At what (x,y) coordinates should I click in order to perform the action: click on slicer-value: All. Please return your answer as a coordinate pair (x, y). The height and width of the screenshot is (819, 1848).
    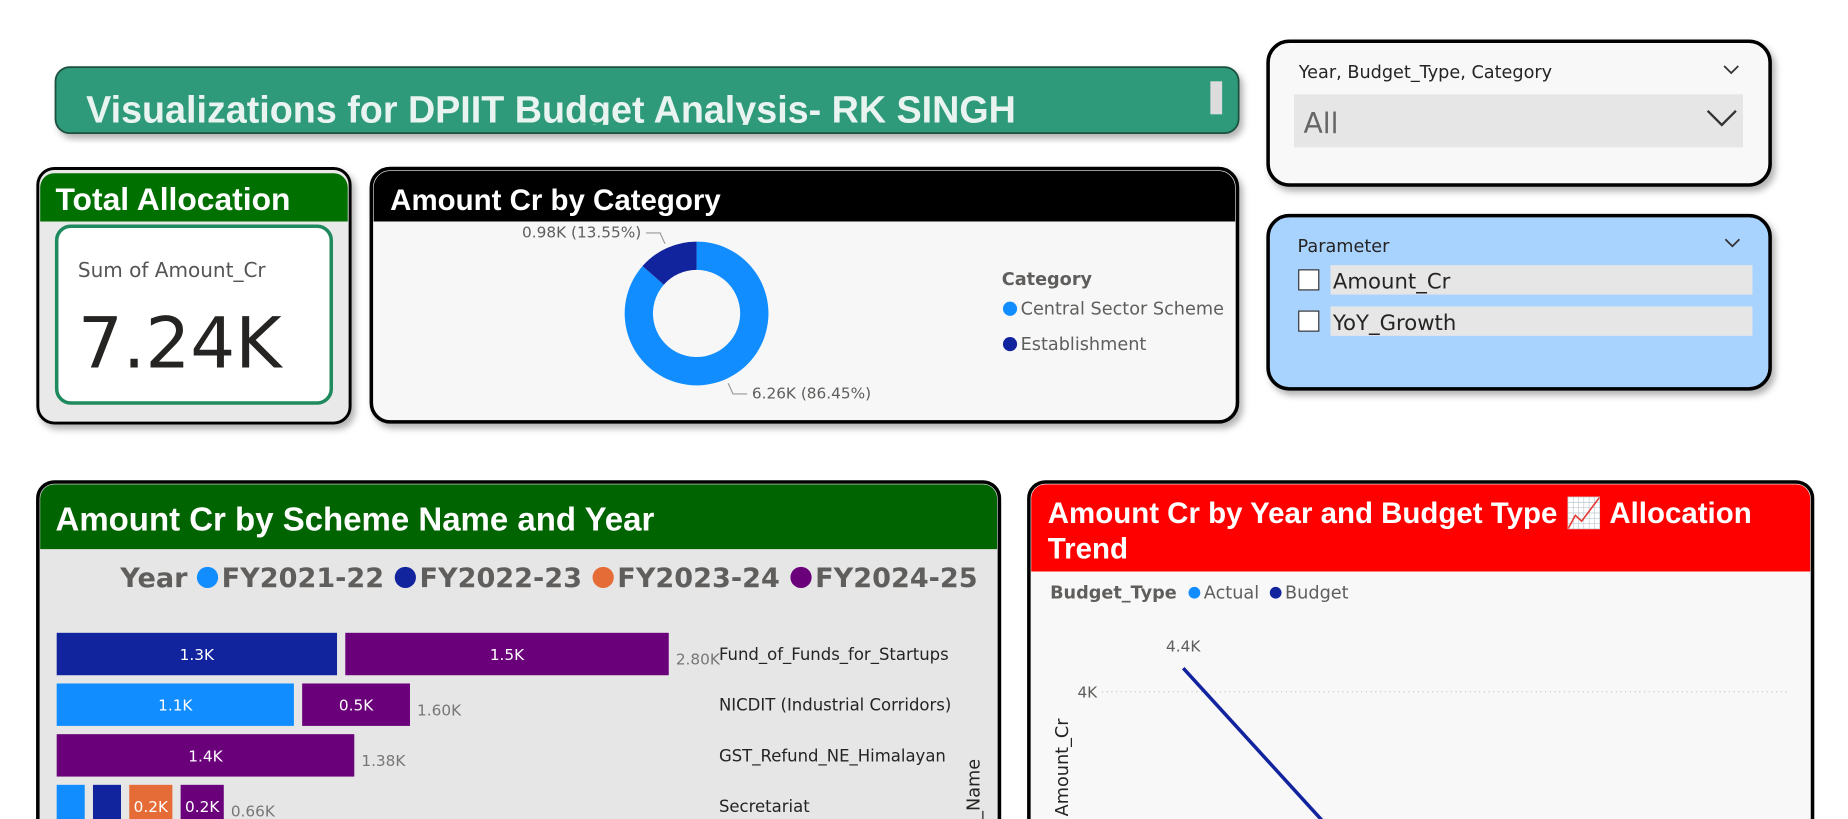
    Looking at the image, I should click on (1320, 123).